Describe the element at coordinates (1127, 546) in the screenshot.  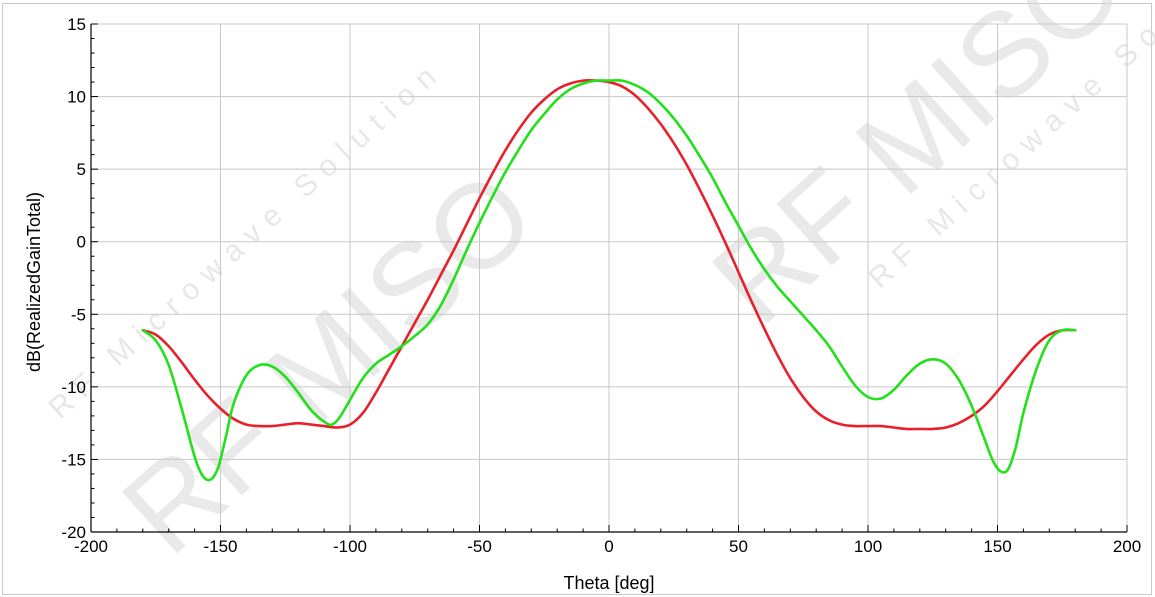
I see `x-tick-label-8: 200` at that location.